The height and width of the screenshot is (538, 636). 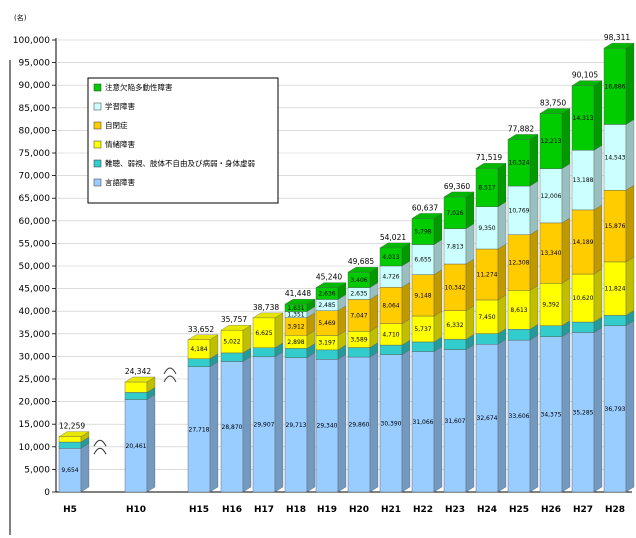 I want to click on y-tick-label: 55,000, so click(x=35, y=244).